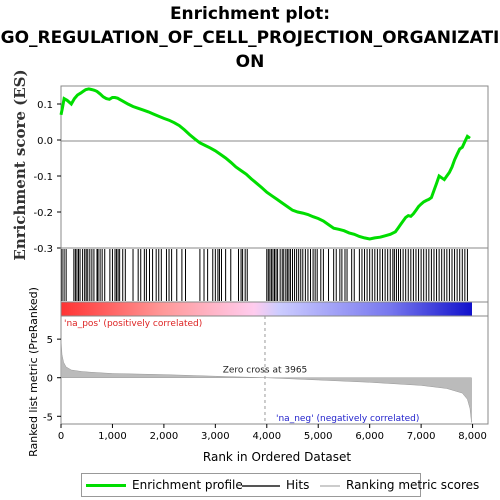  Describe the element at coordinates (266, 309) in the screenshot. I see `rank-color-bar` at that location.